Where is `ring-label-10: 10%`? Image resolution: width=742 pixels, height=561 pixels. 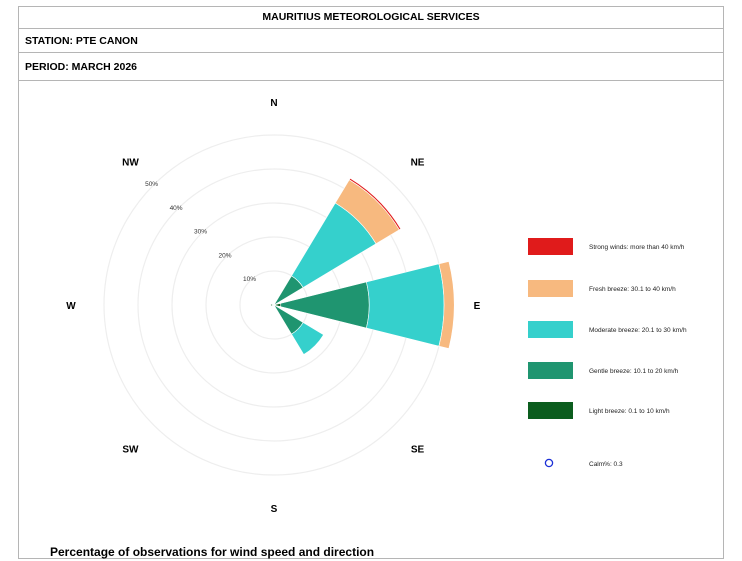 ring-label-10: 10% is located at coordinates (249, 279).